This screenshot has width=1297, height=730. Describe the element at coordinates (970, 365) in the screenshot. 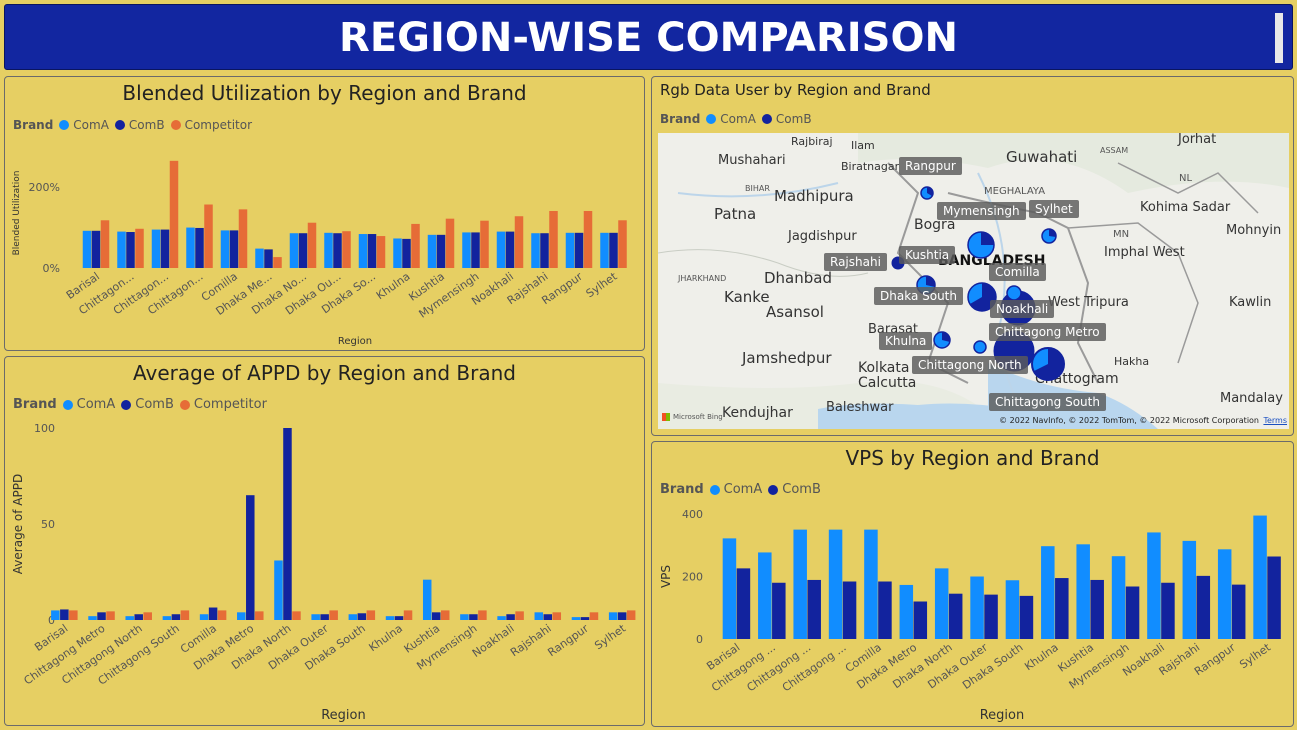

I see `bubble-label-chittagong-north: Chittagong North` at that location.